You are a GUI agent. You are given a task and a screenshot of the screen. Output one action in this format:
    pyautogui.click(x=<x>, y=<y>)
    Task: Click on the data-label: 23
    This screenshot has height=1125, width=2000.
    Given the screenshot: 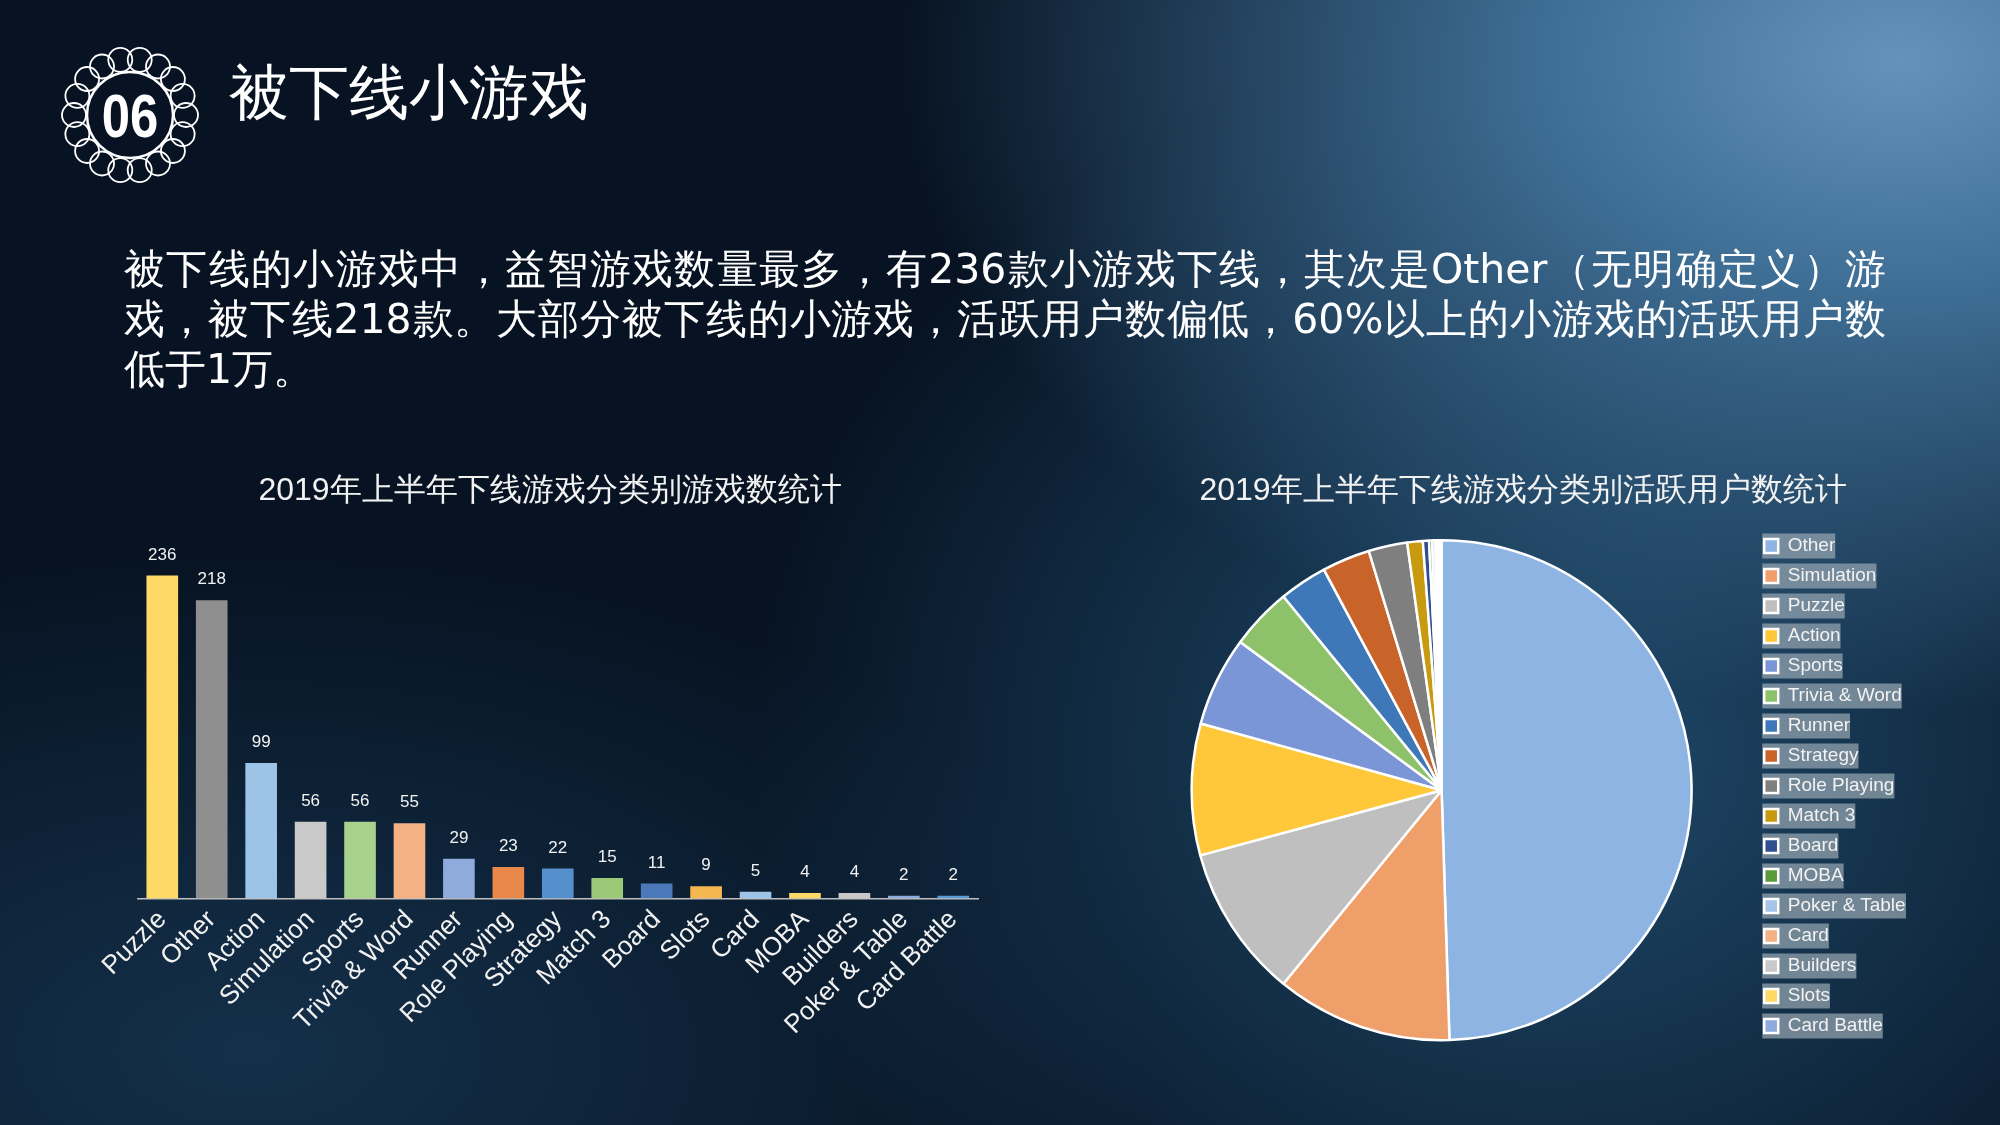 What is the action you would take?
    pyautogui.click(x=508, y=846)
    